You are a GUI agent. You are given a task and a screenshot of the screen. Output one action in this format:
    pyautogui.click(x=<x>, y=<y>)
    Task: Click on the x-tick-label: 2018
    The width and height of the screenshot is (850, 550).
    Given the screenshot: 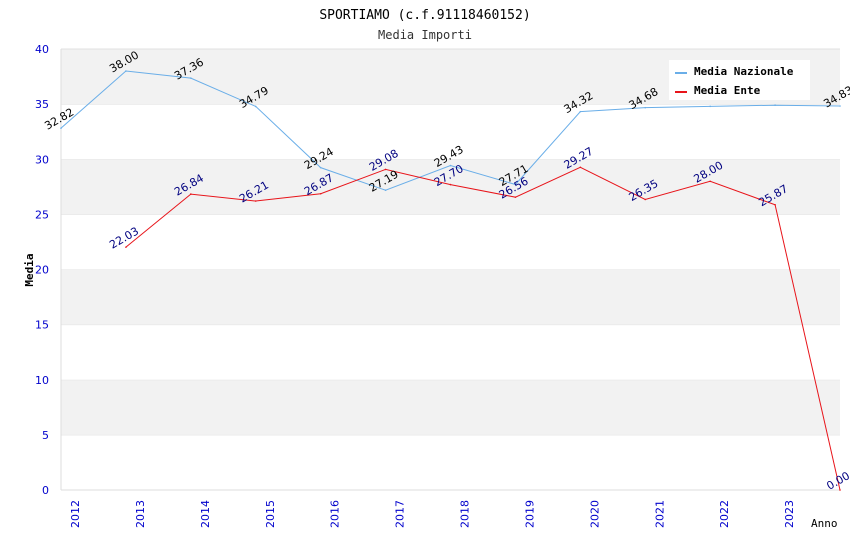 What is the action you would take?
    pyautogui.click(x=465, y=514)
    